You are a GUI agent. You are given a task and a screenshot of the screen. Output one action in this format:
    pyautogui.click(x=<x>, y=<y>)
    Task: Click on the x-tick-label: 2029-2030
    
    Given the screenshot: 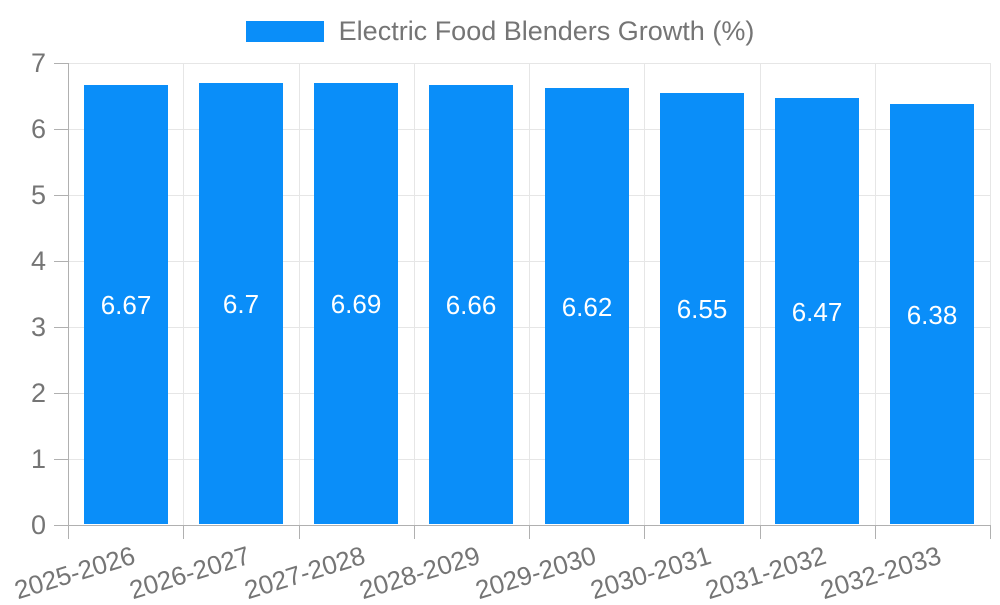 What is the action you would take?
    pyautogui.click(x=535, y=572)
    